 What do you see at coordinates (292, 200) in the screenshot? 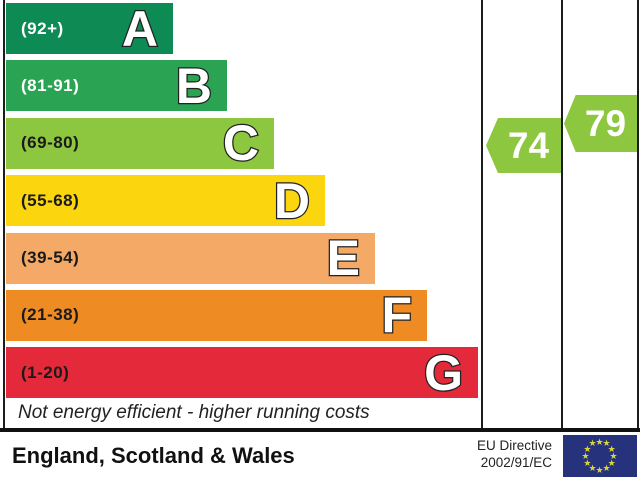
I see `band-grade-letter: D` at bounding box center [292, 200].